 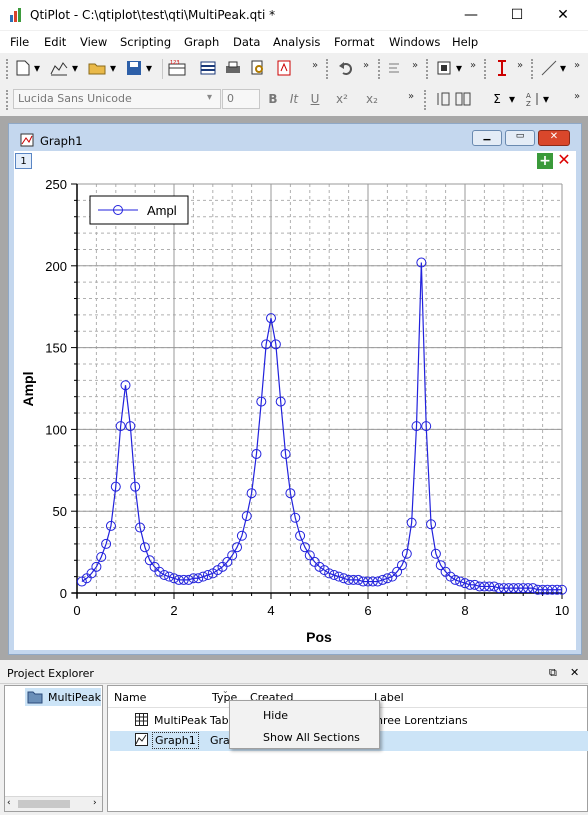 What do you see at coordinates (315, 99) in the screenshot?
I see `underline-button: U` at bounding box center [315, 99].